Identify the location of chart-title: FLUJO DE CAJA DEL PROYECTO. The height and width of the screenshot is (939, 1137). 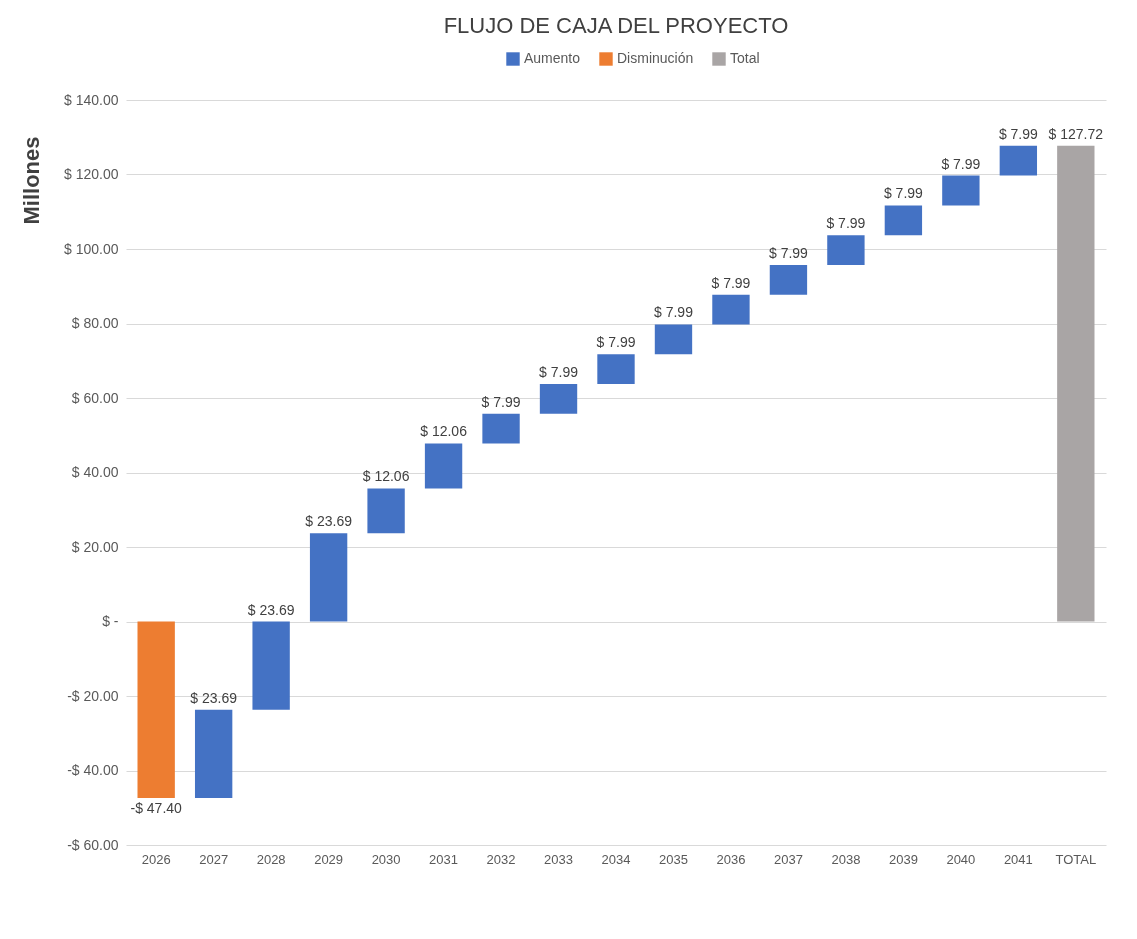
(616, 25).